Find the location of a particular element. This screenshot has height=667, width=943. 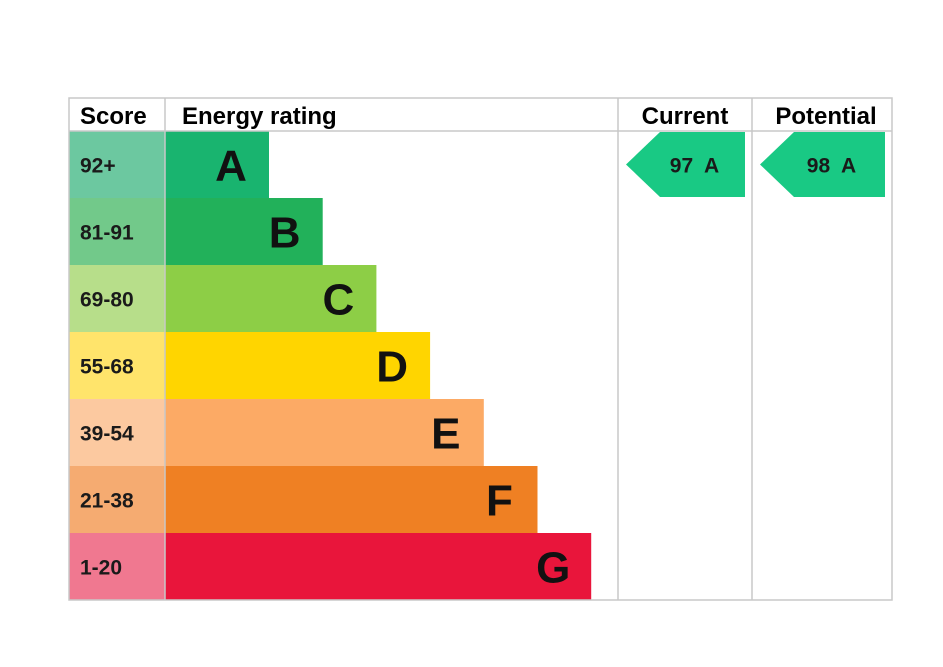

score-cell-a is located at coordinates (117, 164).